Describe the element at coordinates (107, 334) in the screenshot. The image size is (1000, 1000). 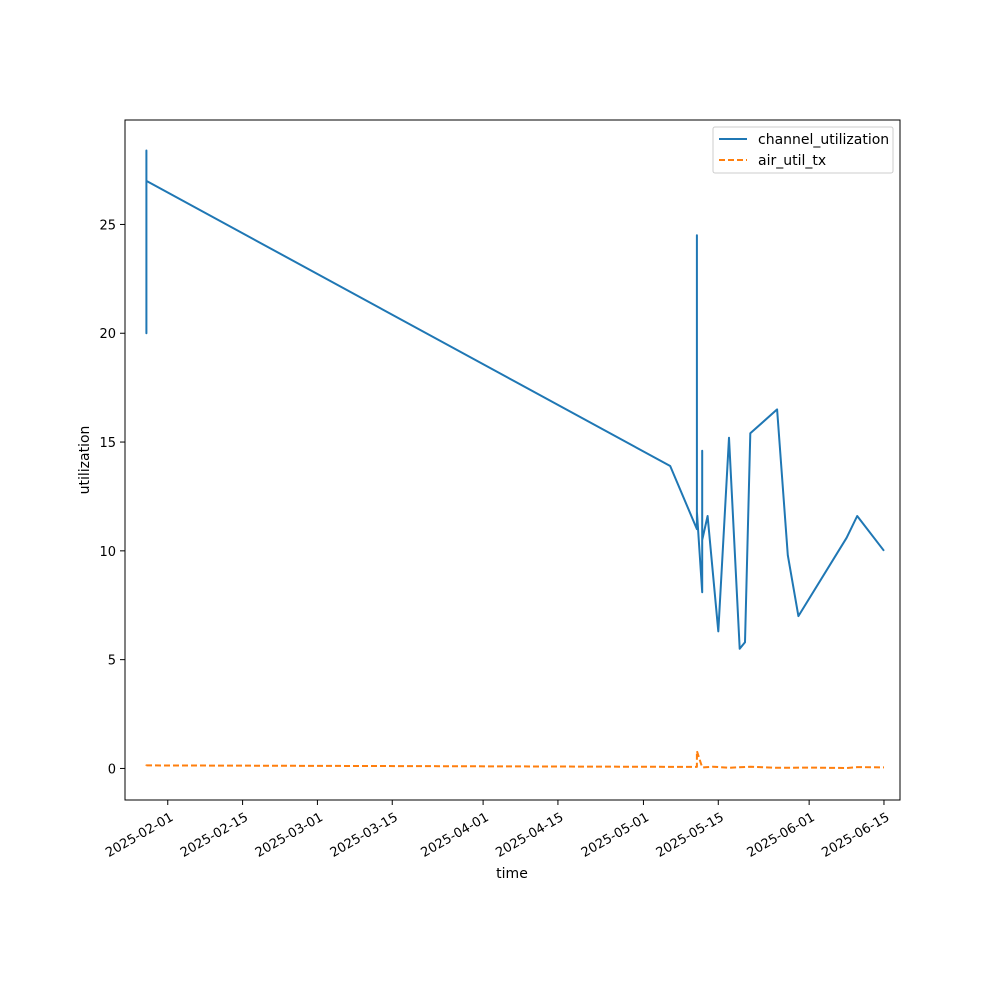
I see `y-tick-label: 20` at that location.